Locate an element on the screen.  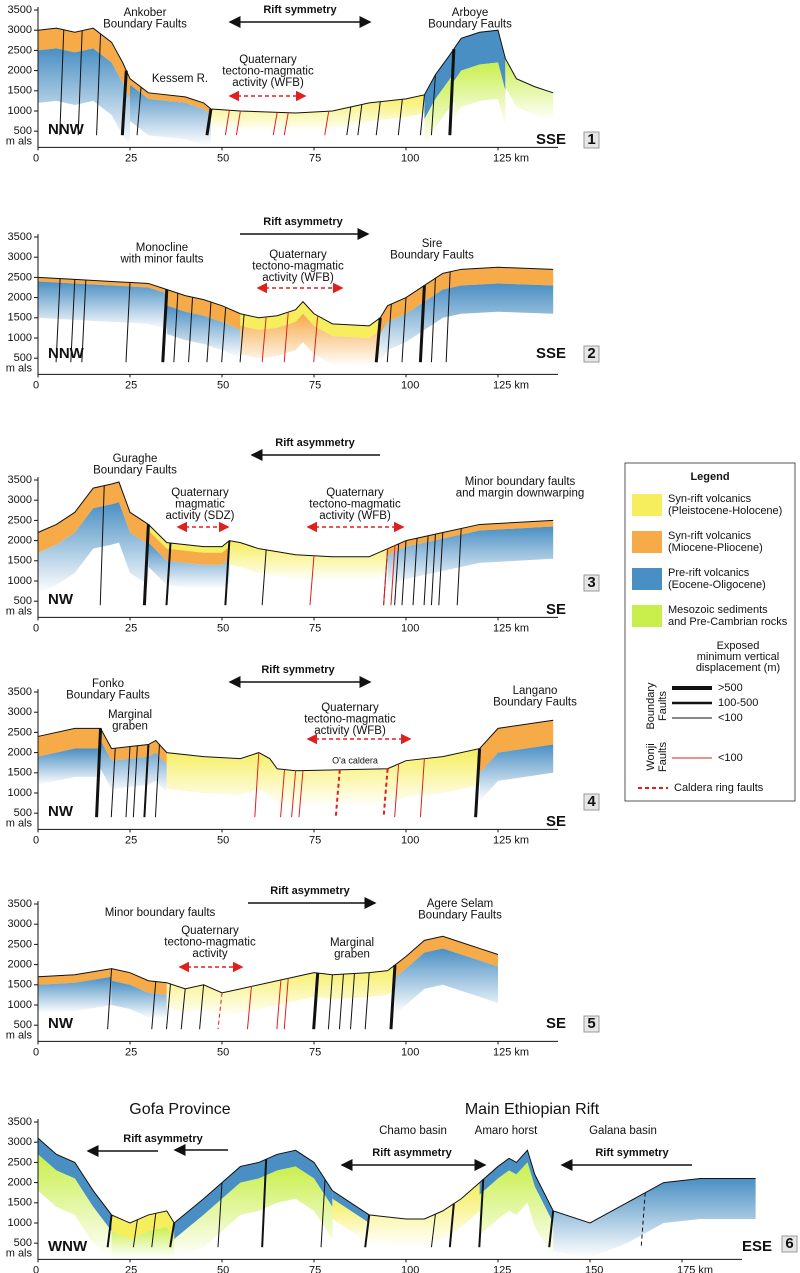
left-orientation: NW is located at coordinates (61, 599).